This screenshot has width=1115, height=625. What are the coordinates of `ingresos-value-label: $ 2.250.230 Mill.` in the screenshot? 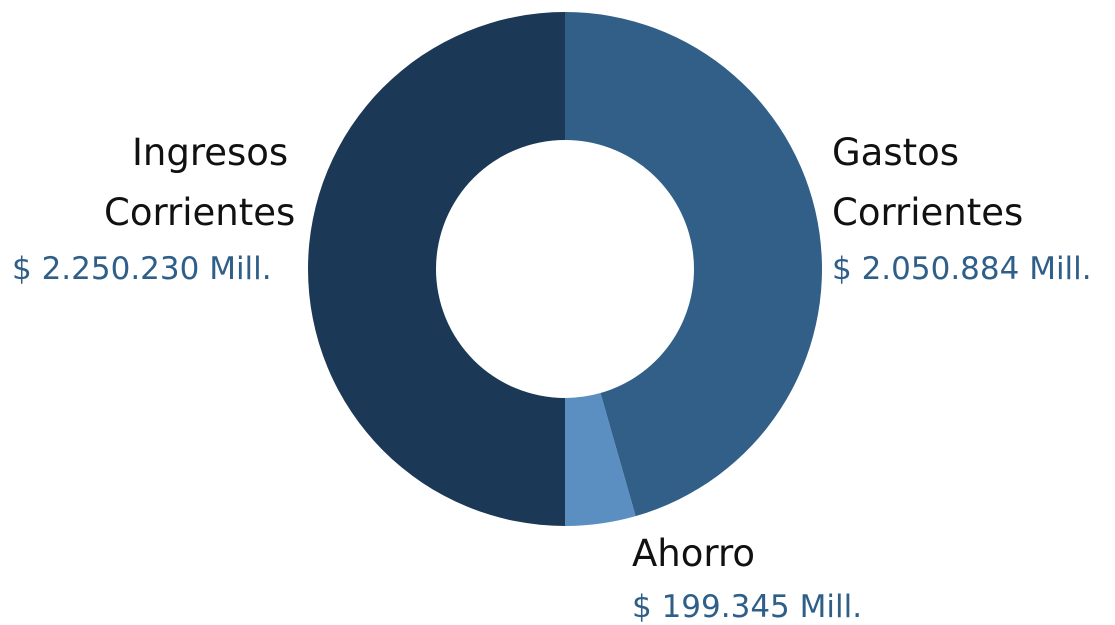 It's located at (142, 269).